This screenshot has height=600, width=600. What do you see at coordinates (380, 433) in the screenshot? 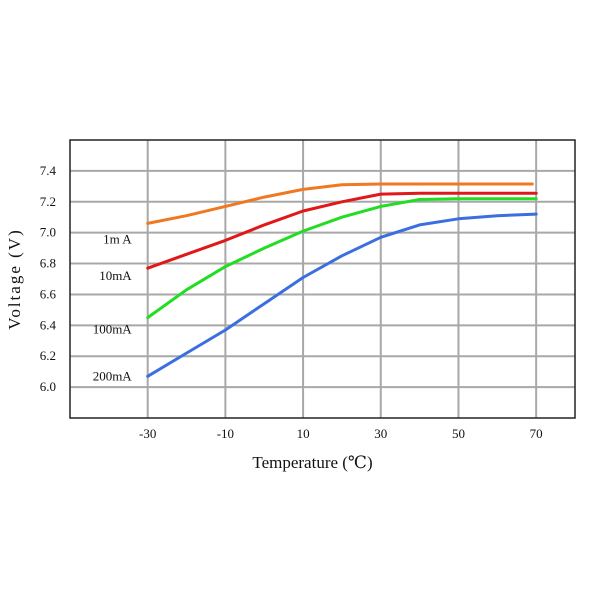
I see `x-tick-label: 30` at bounding box center [380, 433].